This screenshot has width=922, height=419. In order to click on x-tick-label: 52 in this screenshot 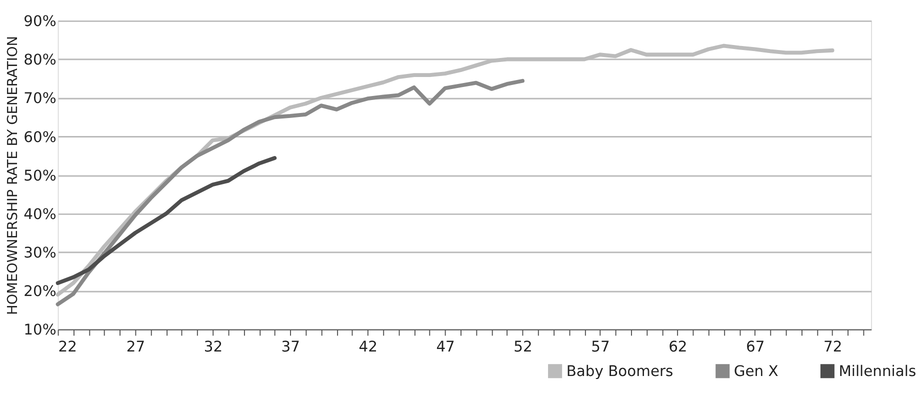, I will do `click(523, 347)`.